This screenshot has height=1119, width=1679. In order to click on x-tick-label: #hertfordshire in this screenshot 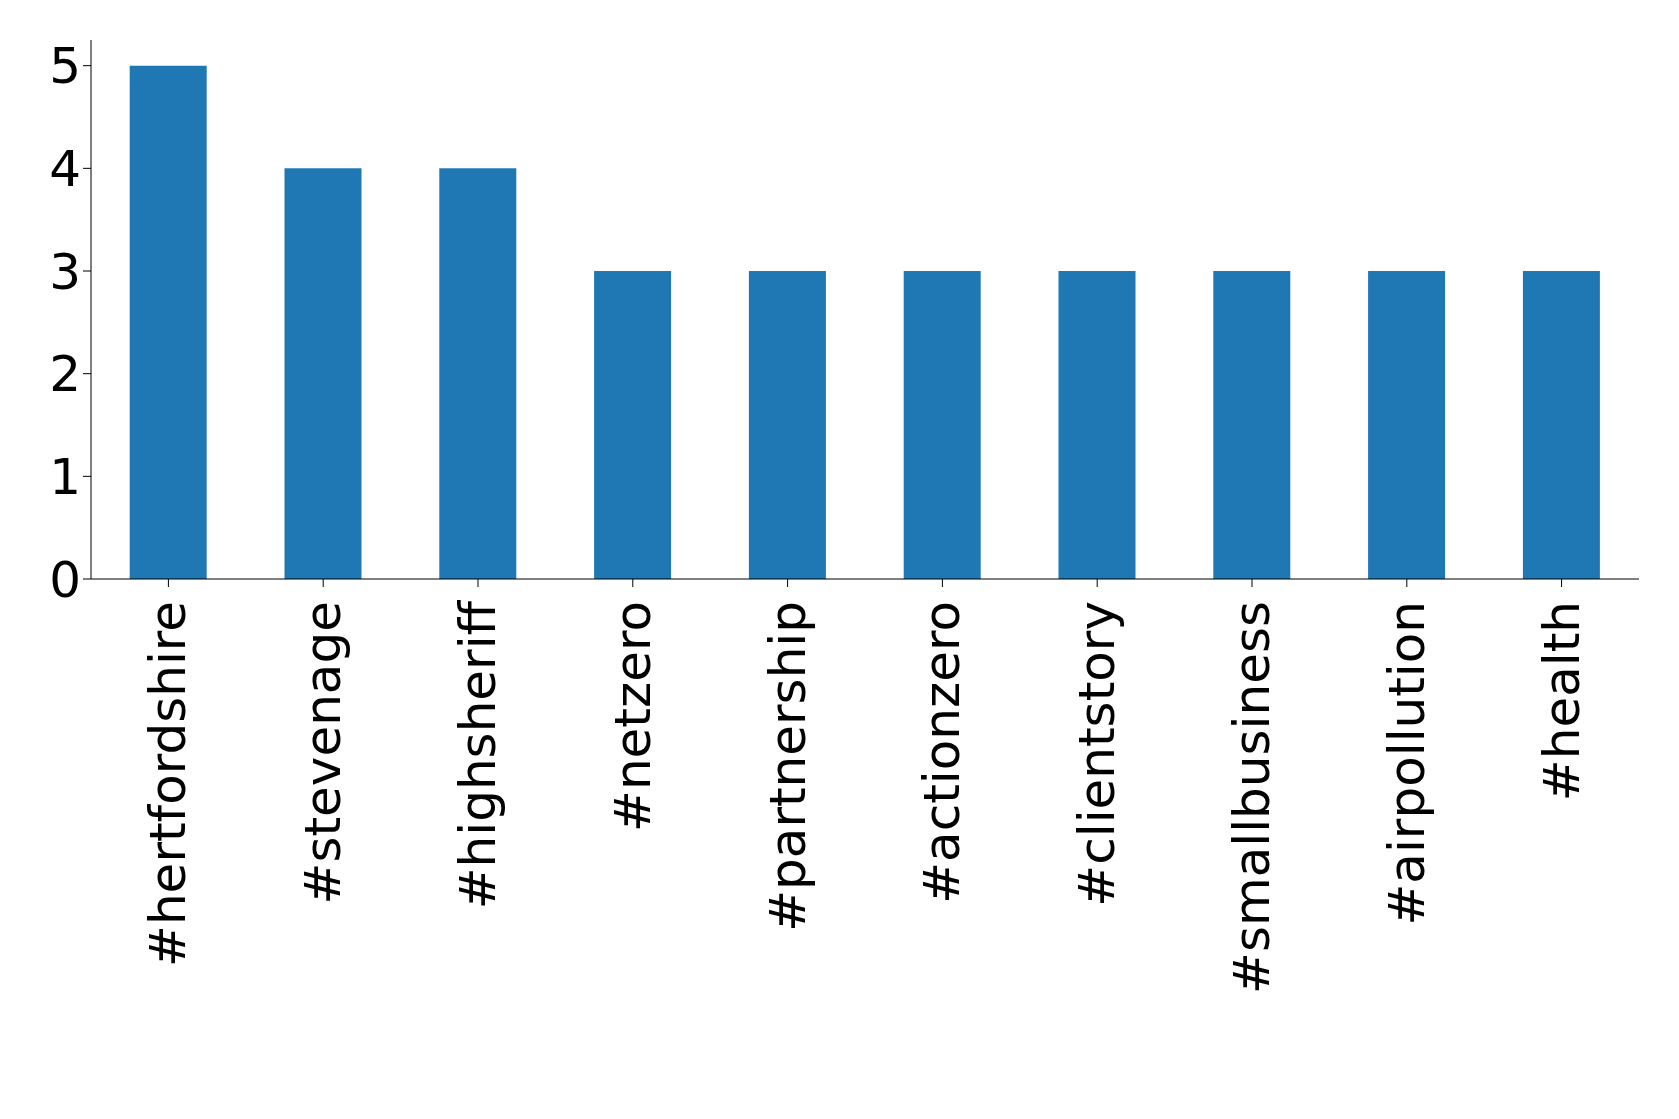, I will do `click(168, 784)`.